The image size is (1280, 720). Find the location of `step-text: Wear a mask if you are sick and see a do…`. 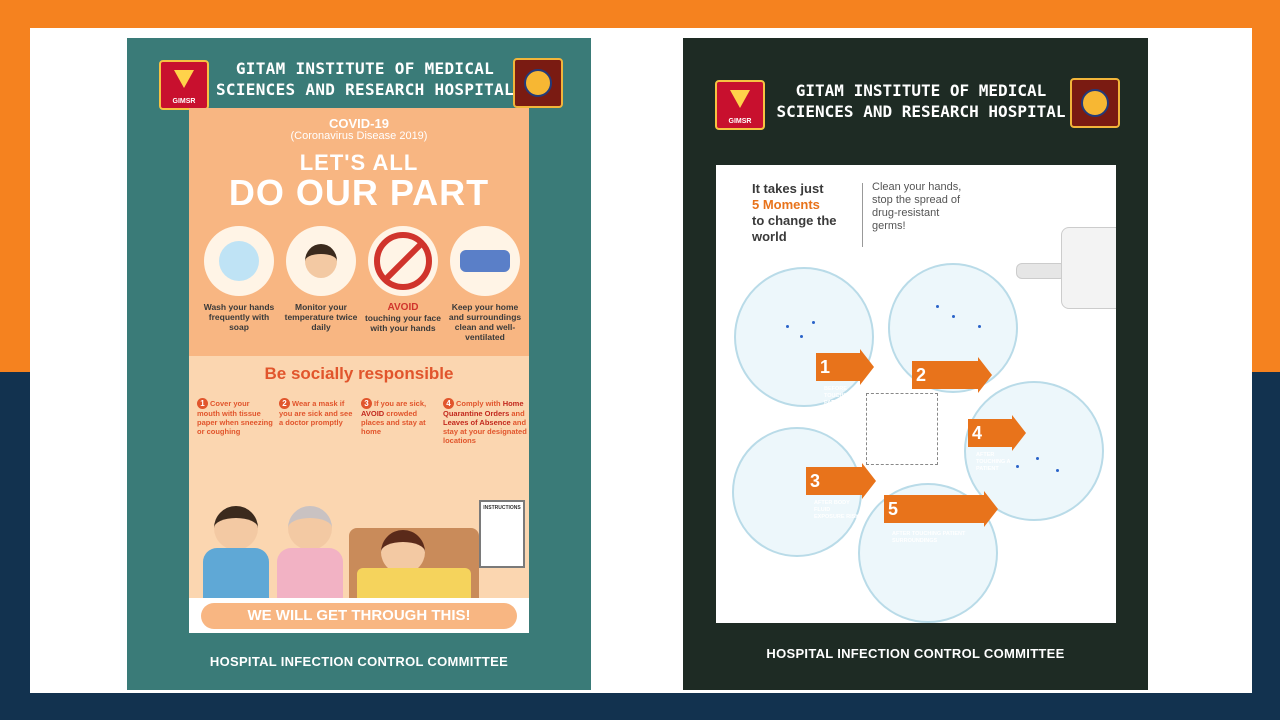

step-text: Wear a mask if you are sick and see a do… is located at coordinates (316, 413).